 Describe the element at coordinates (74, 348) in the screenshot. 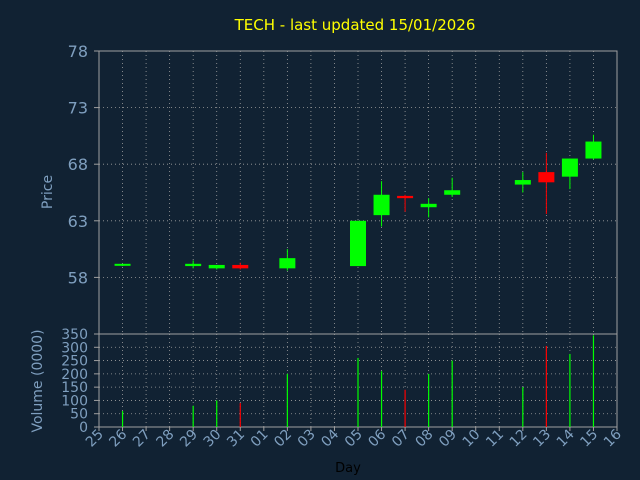

I see `volume-tick-label: 300` at that location.